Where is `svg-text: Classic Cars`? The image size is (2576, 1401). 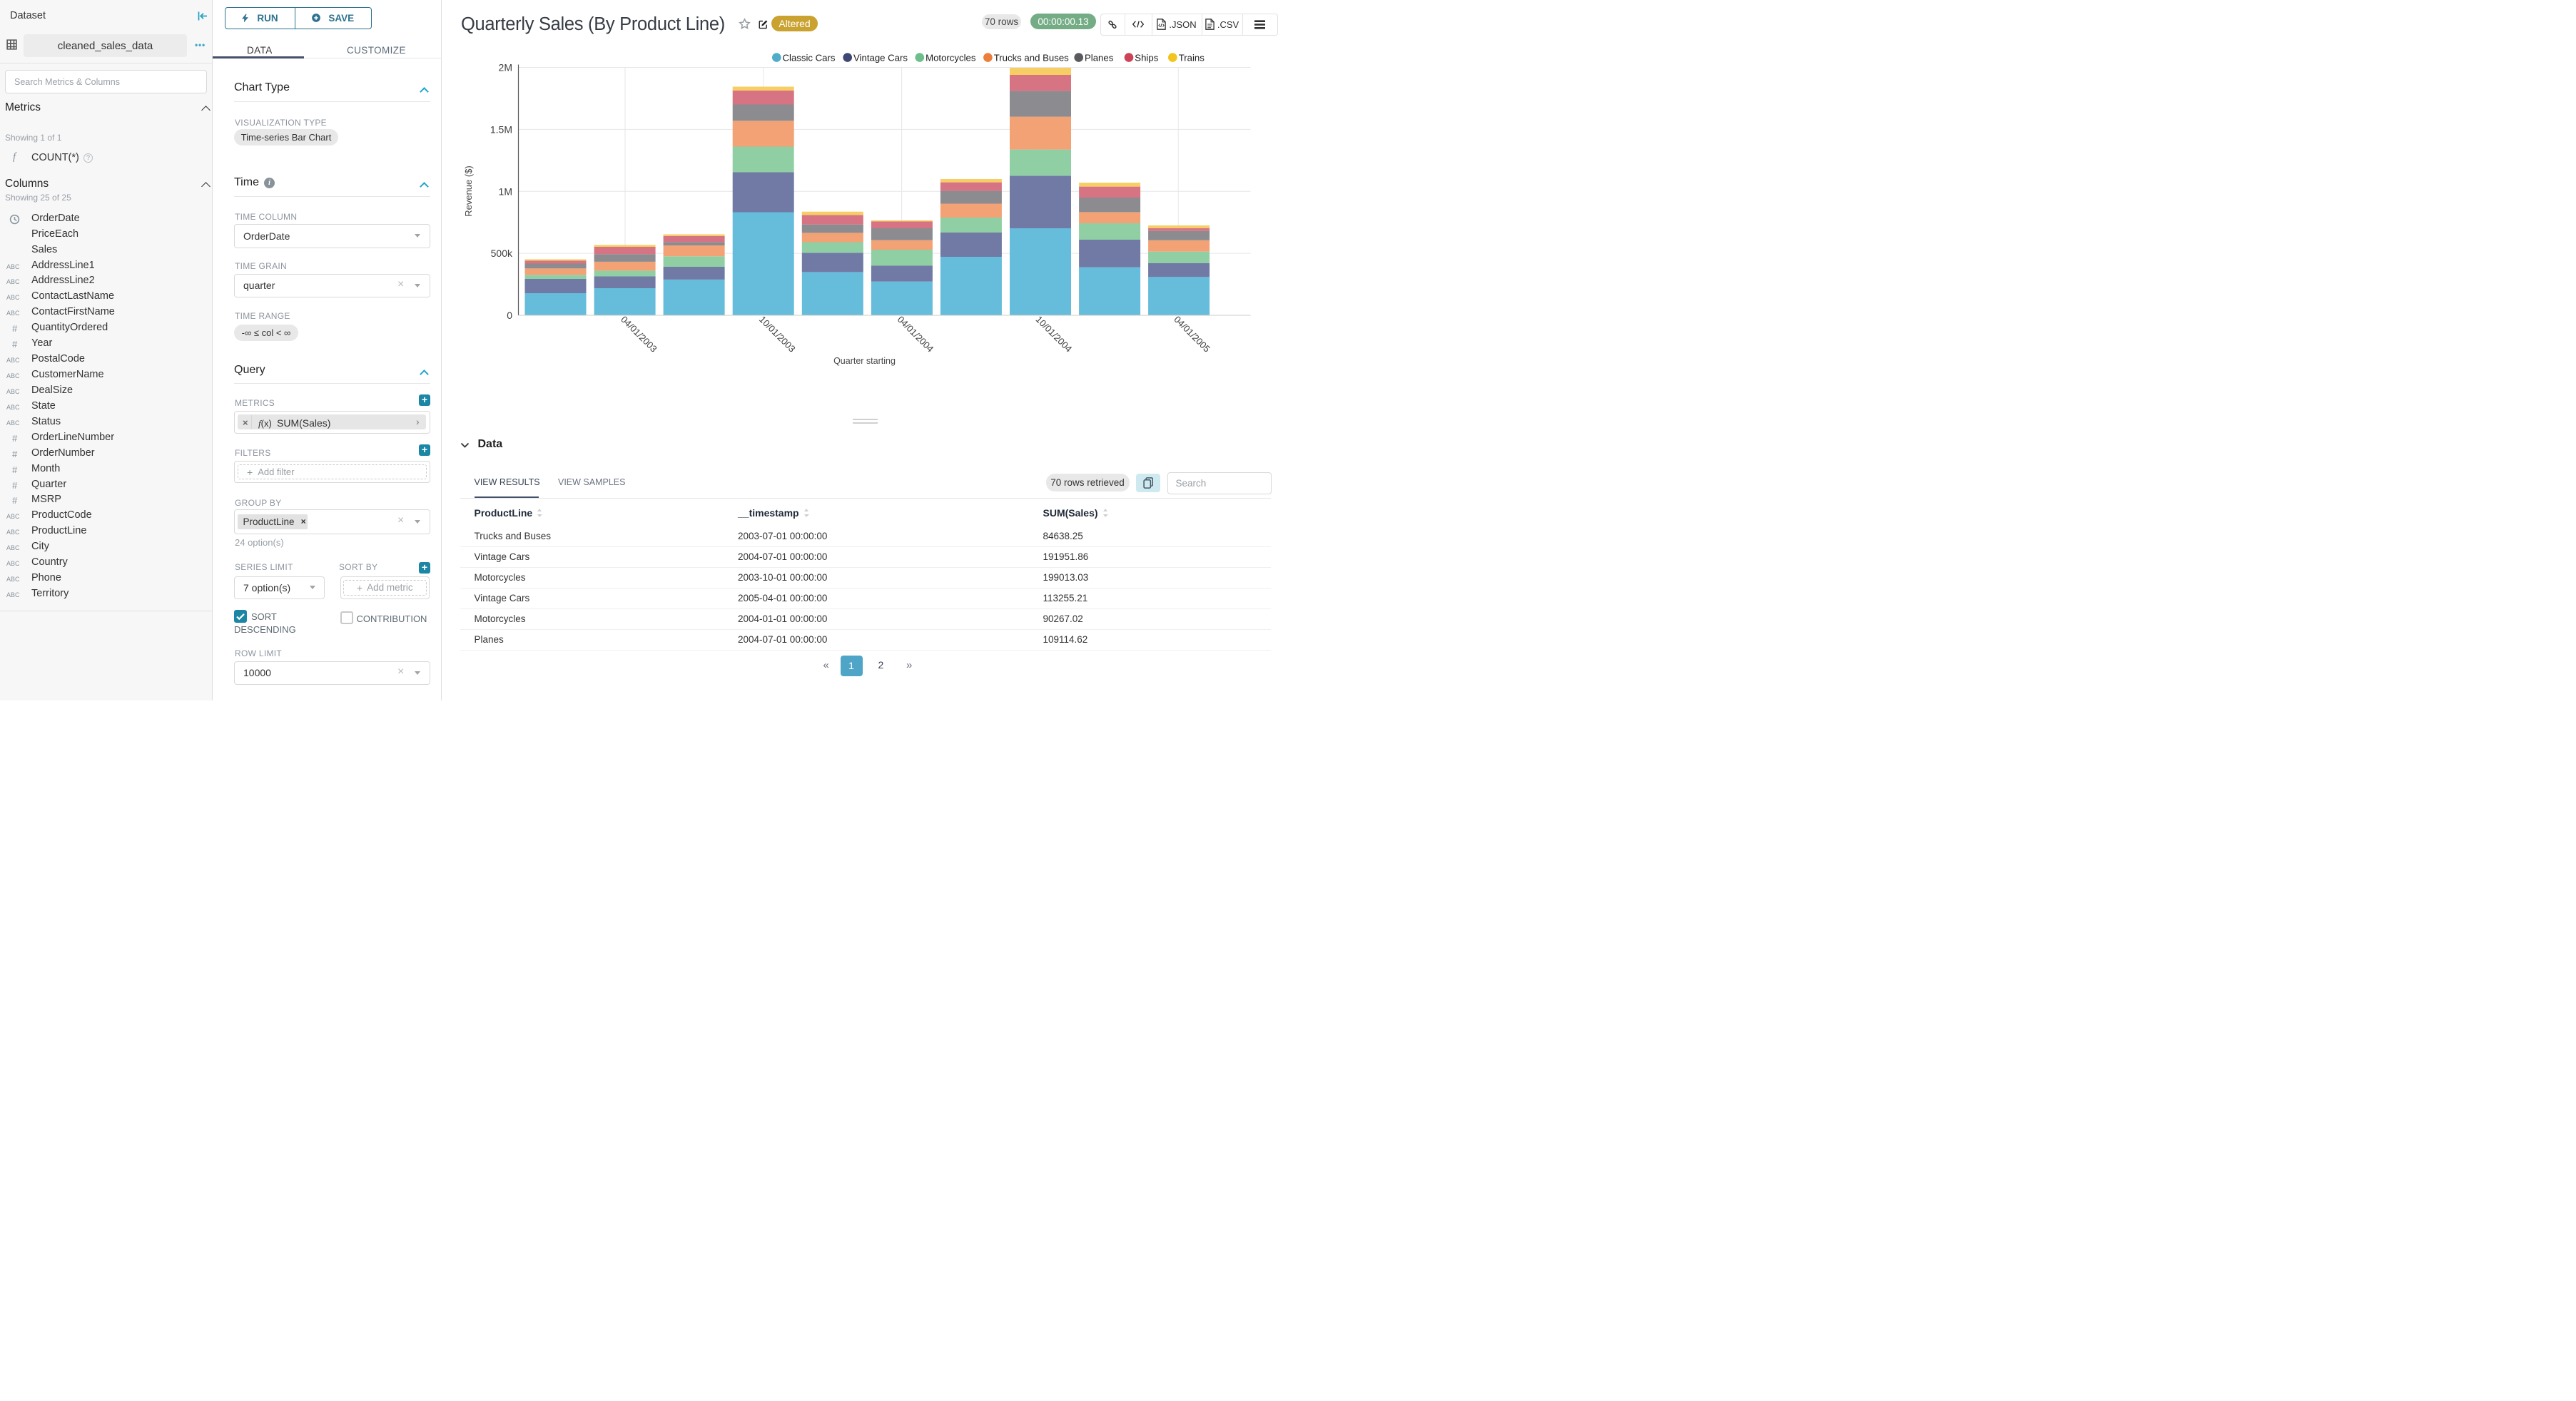 svg-text: Classic Cars is located at coordinates (808, 57).